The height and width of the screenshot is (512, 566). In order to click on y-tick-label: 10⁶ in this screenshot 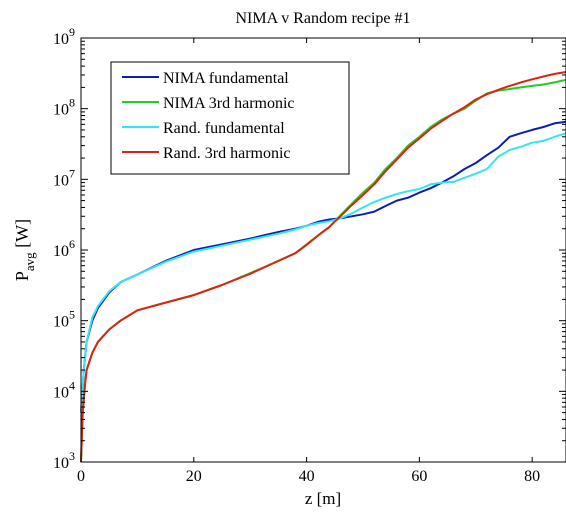, I will do `click(64, 248)`.